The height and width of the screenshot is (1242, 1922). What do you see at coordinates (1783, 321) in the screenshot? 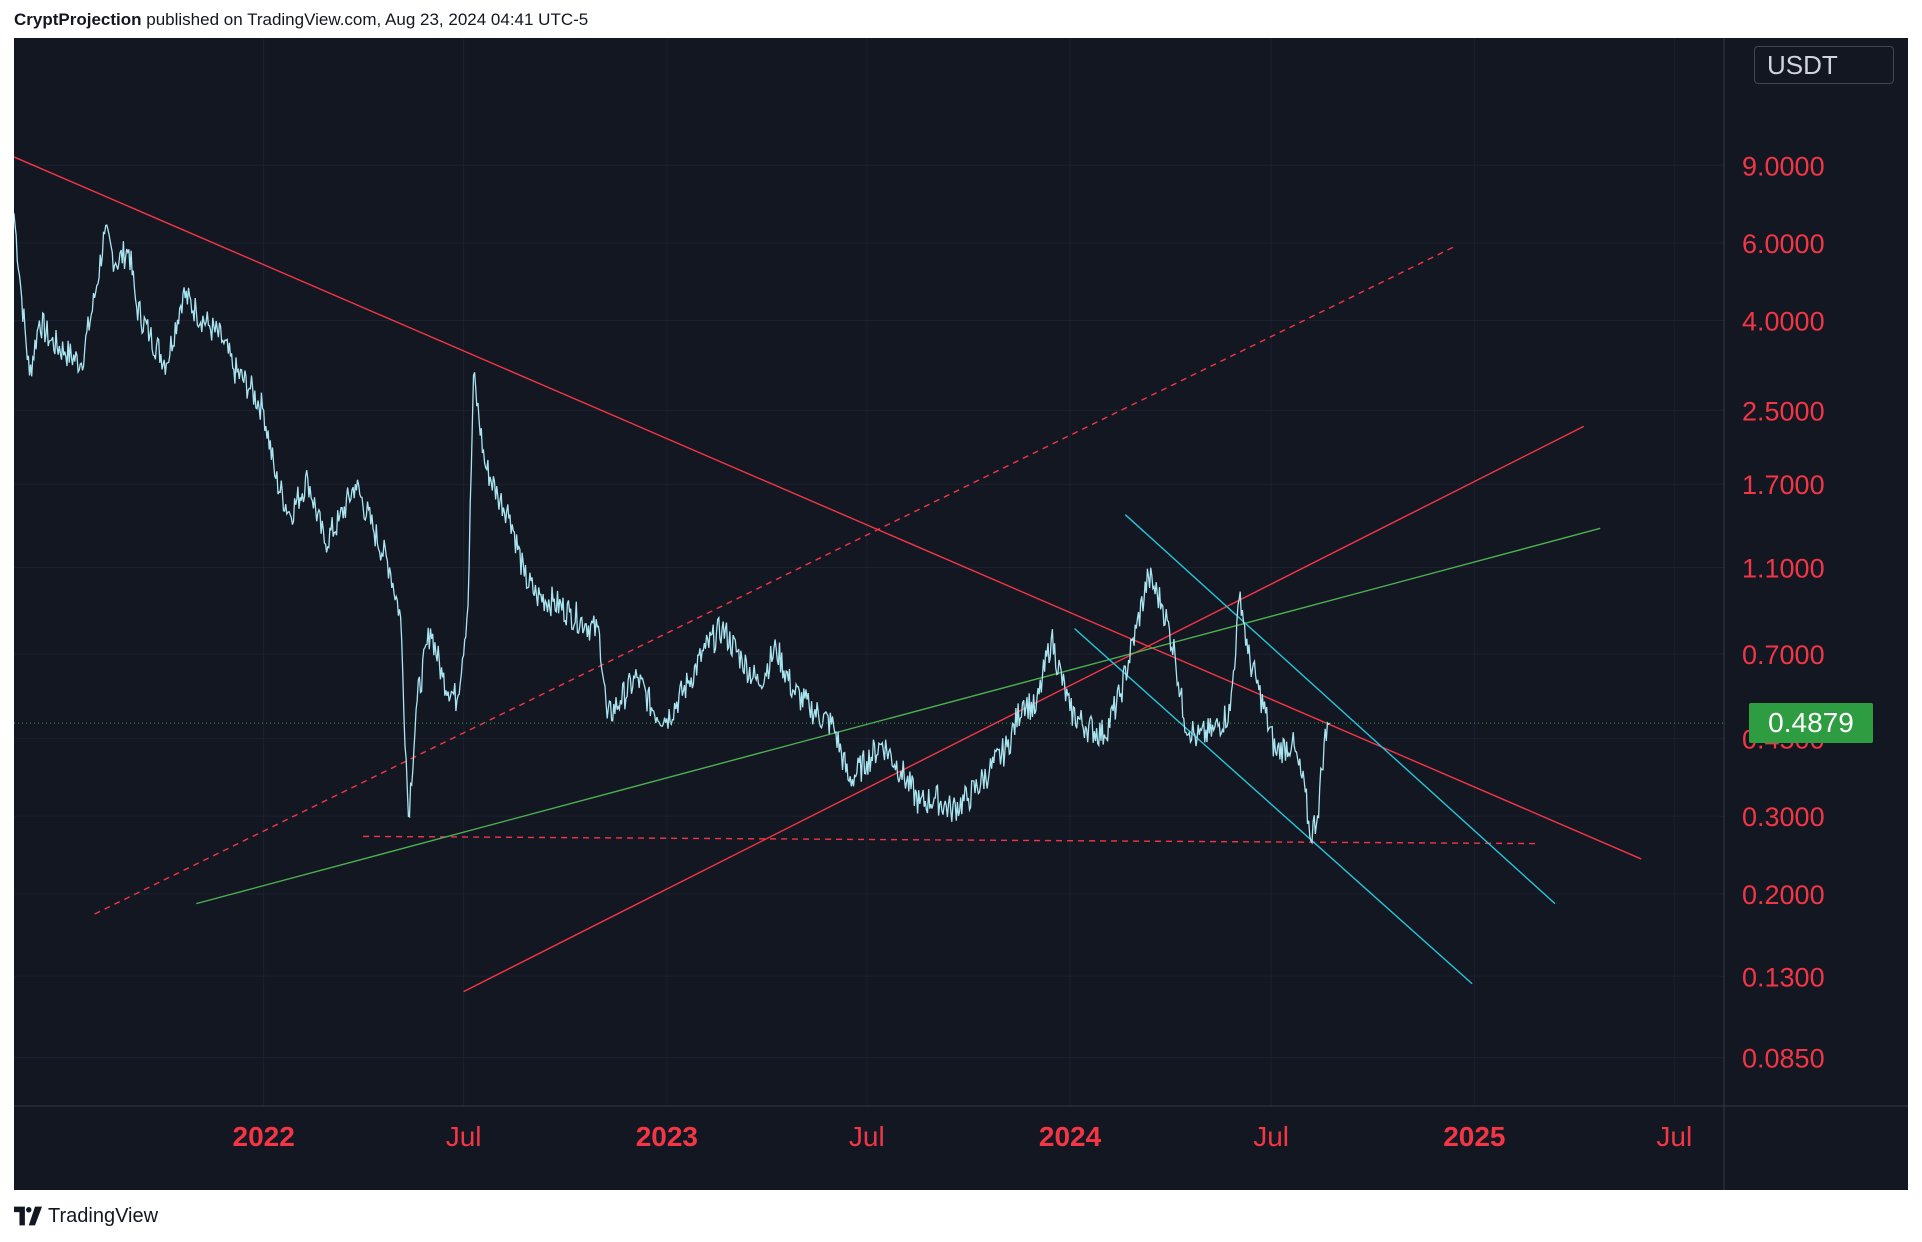
I see `price-tick-label: 4.0000` at bounding box center [1783, 321].